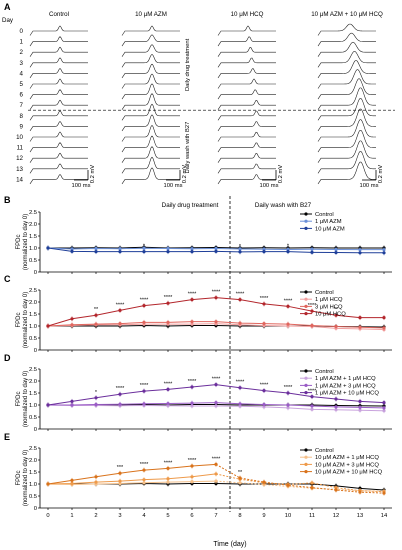  Describe the element at coordinates (229, 544) in the screenshot. I see `x-axis-title: Time (day)` at that location.